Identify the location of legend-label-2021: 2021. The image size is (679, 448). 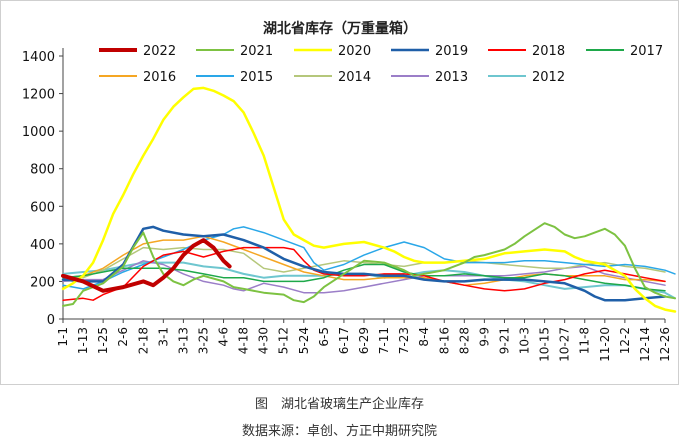
(256, 51).